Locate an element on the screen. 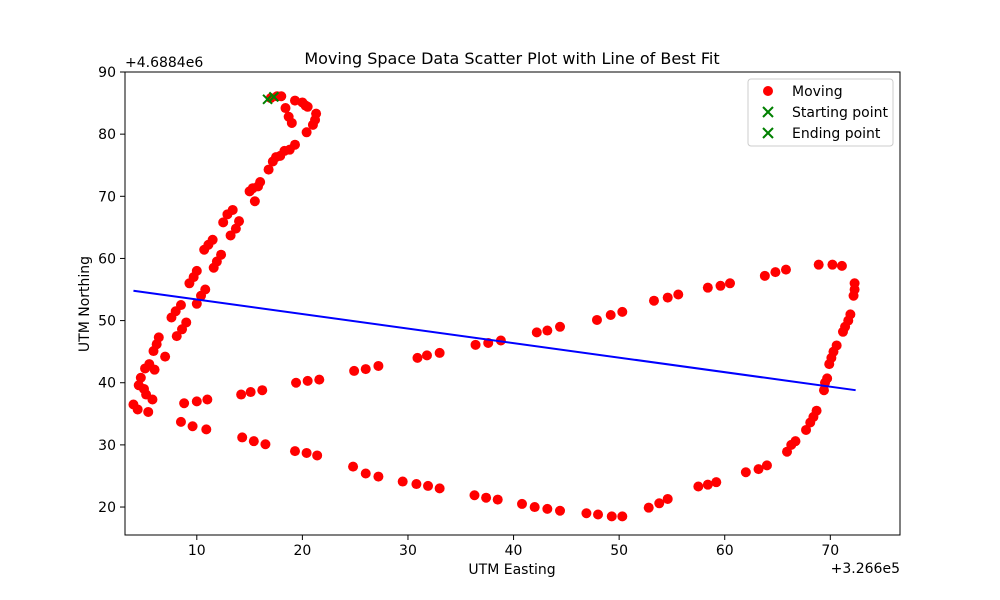 This screenshot has height=600, width=1000. x-tick-label: 50 is located at coordinates (619, 551).